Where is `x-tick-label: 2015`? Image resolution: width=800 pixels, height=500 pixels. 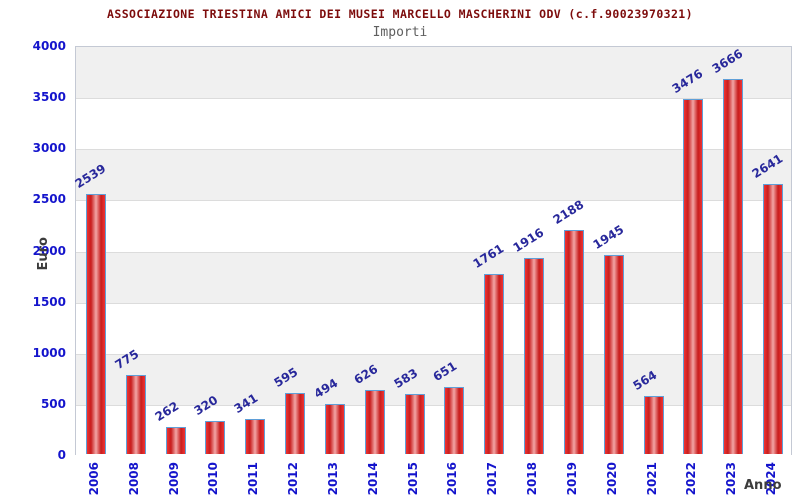
x-tick-label: 2015 is located at coordinates (412, 479).